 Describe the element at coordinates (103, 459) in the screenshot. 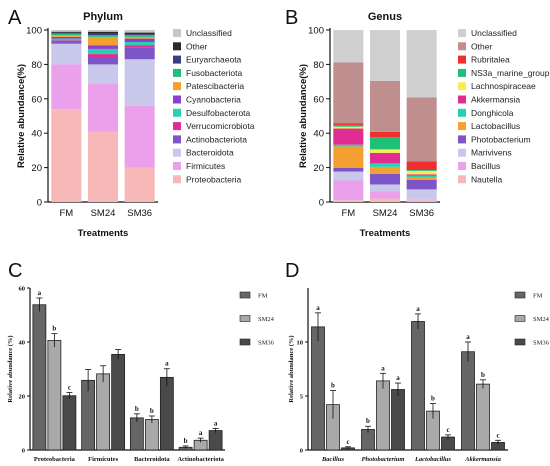

I see `panel-c-xtick-label: Firmicutes` at that location.